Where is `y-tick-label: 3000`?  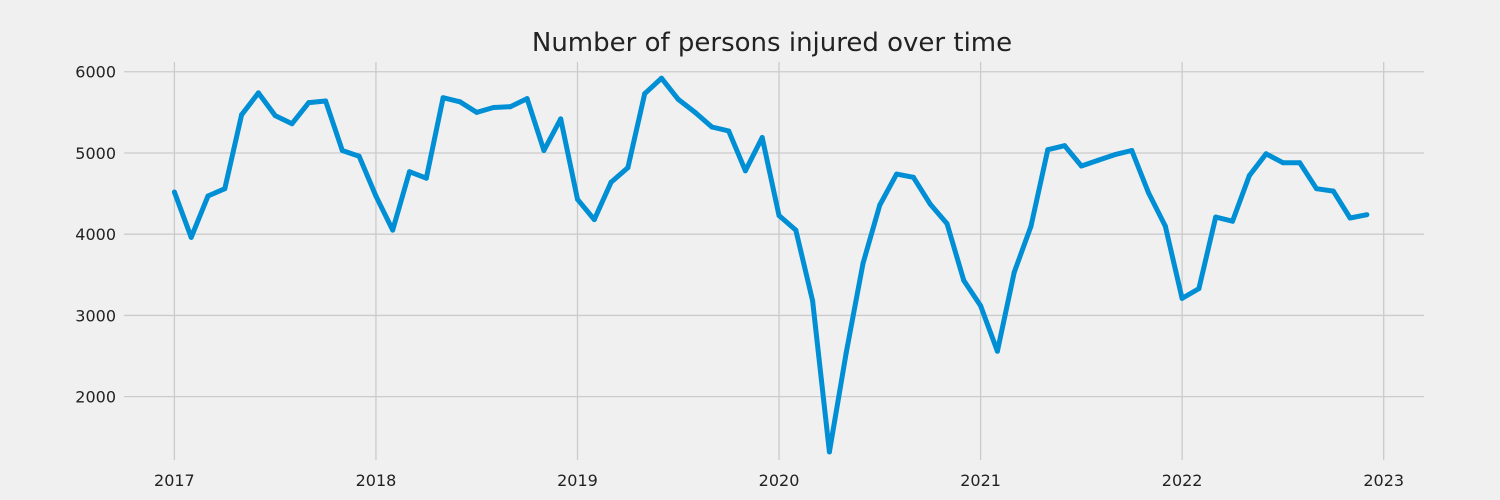
y-tick-label: 3000 is located at coordinates (95, 315).